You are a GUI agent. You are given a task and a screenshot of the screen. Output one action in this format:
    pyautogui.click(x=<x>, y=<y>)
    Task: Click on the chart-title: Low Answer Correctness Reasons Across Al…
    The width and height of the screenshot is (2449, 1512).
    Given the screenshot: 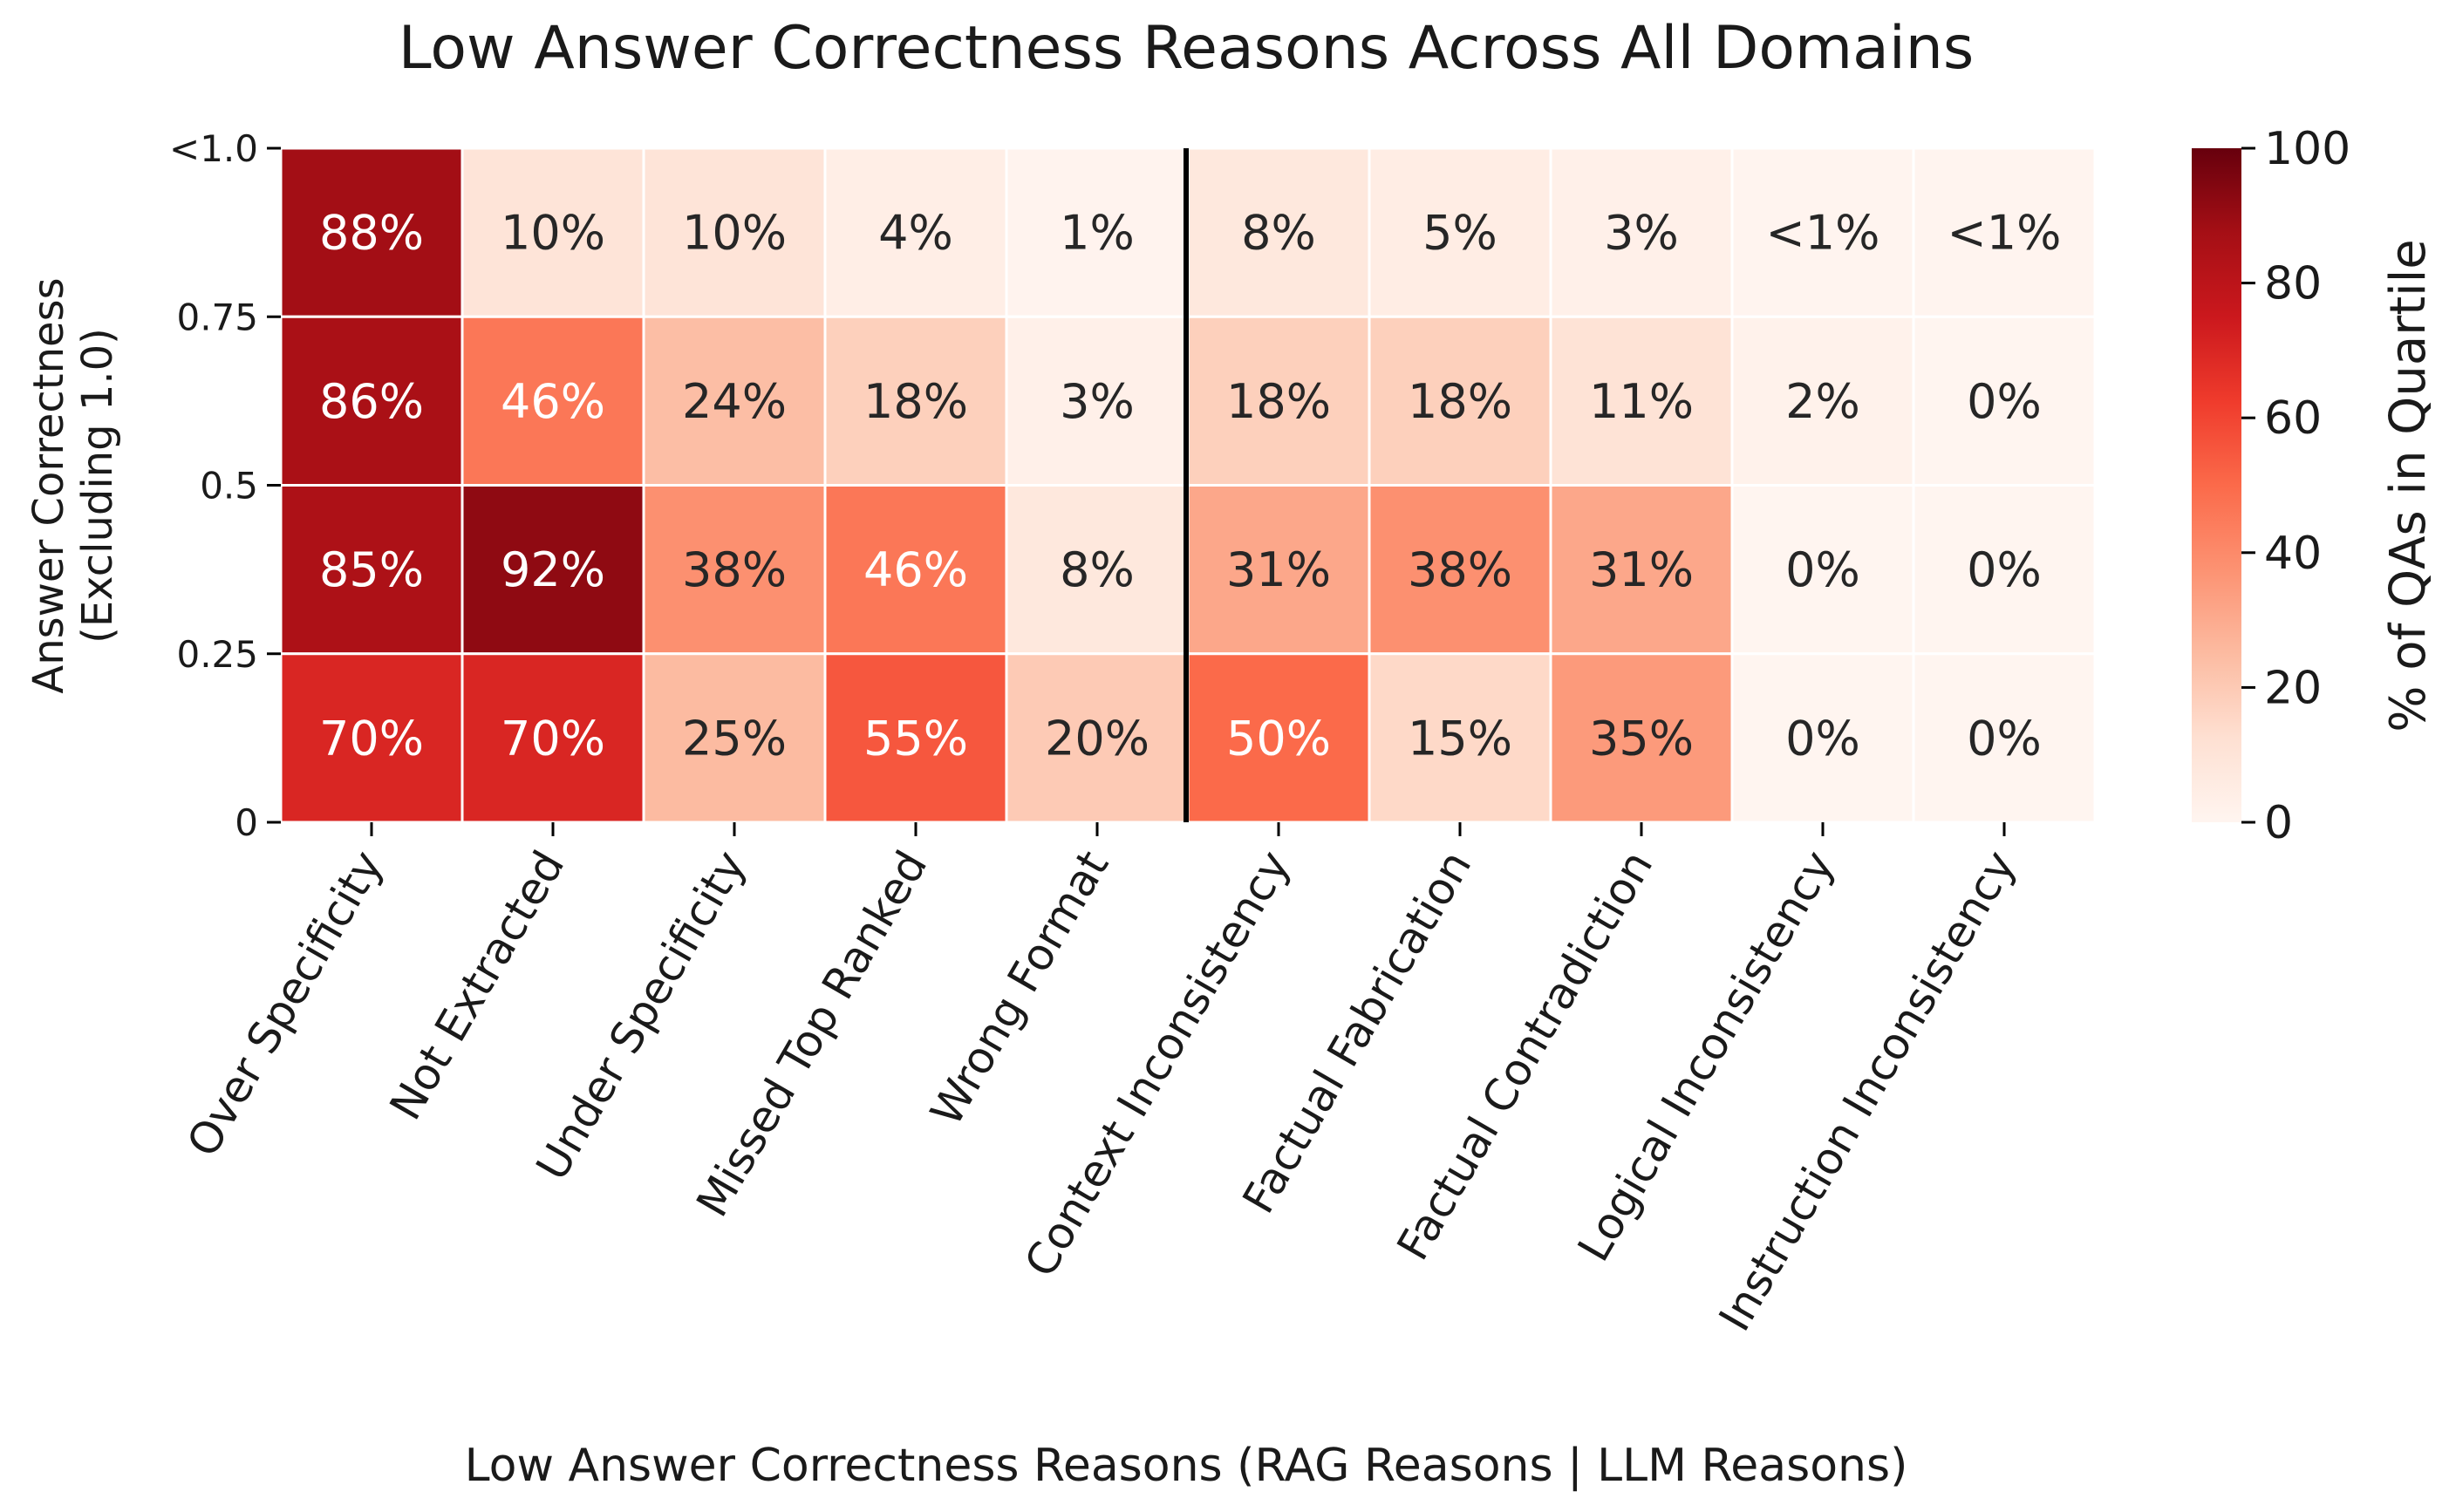 What is the action you would take?
    pyautogui.click(x=1187, y=48)
    